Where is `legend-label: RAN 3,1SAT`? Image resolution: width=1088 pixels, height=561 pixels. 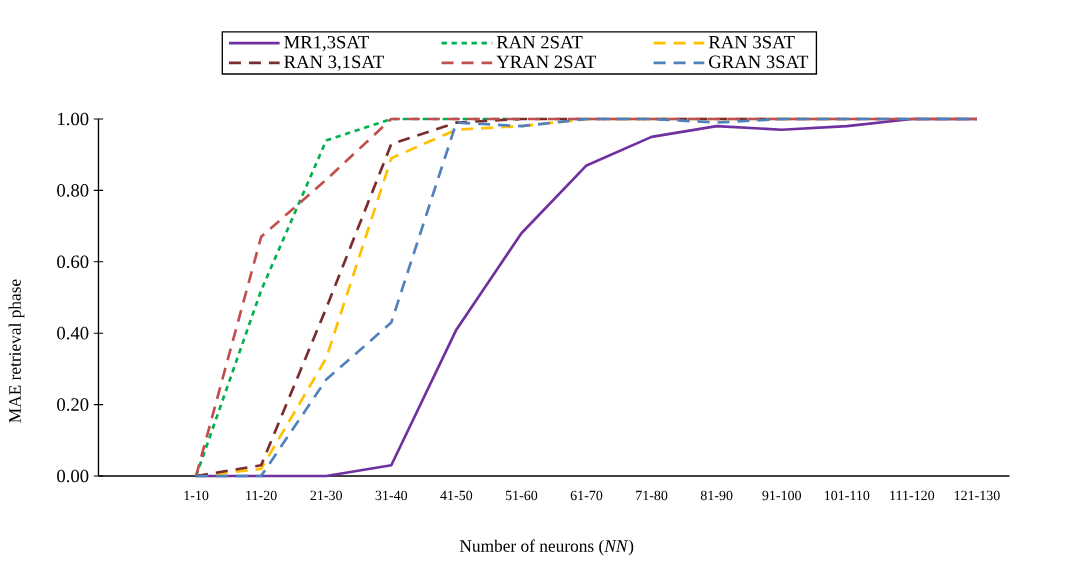 legend-label: RAN 3,1SAT is located at coordinates (334, 63).